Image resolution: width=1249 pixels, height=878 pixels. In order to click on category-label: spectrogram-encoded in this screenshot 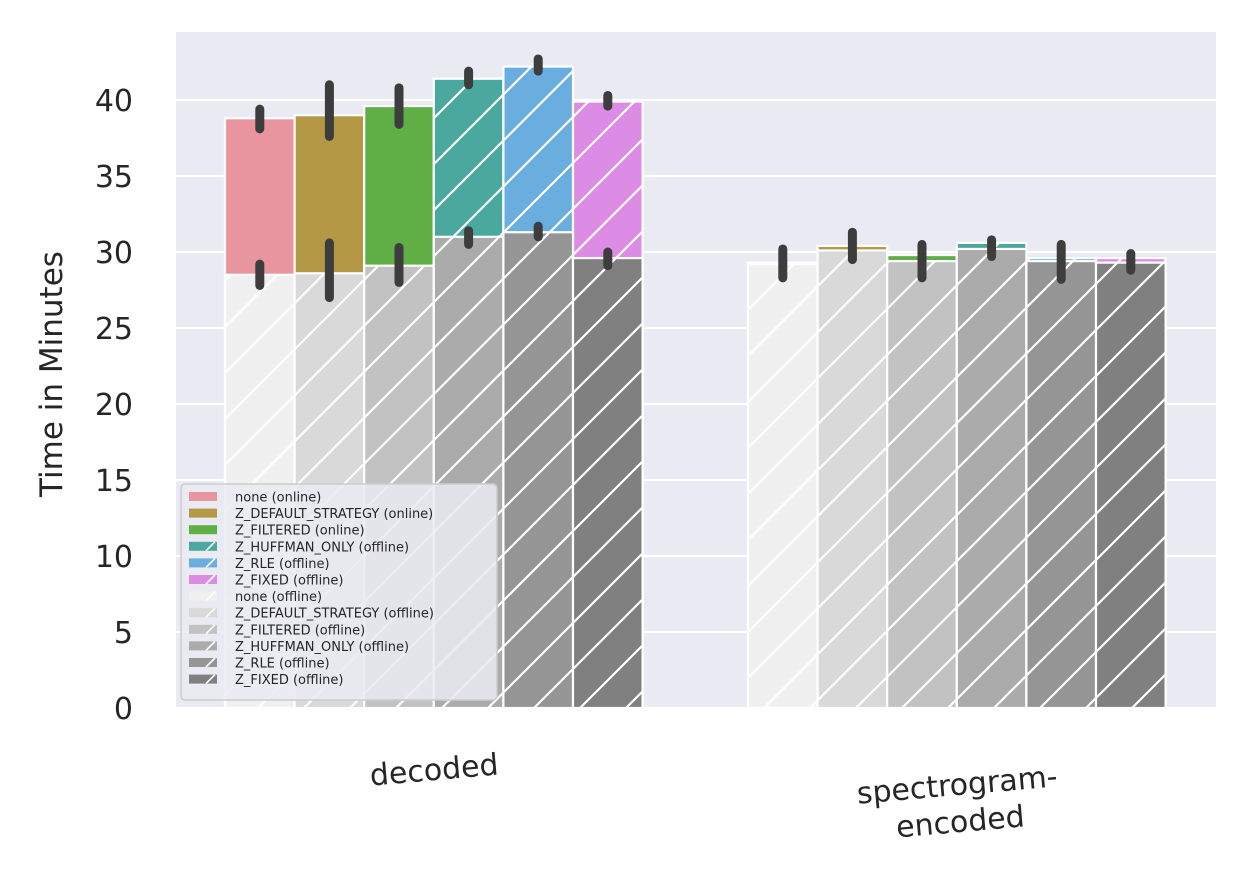, I will do `click(958, 803)`.